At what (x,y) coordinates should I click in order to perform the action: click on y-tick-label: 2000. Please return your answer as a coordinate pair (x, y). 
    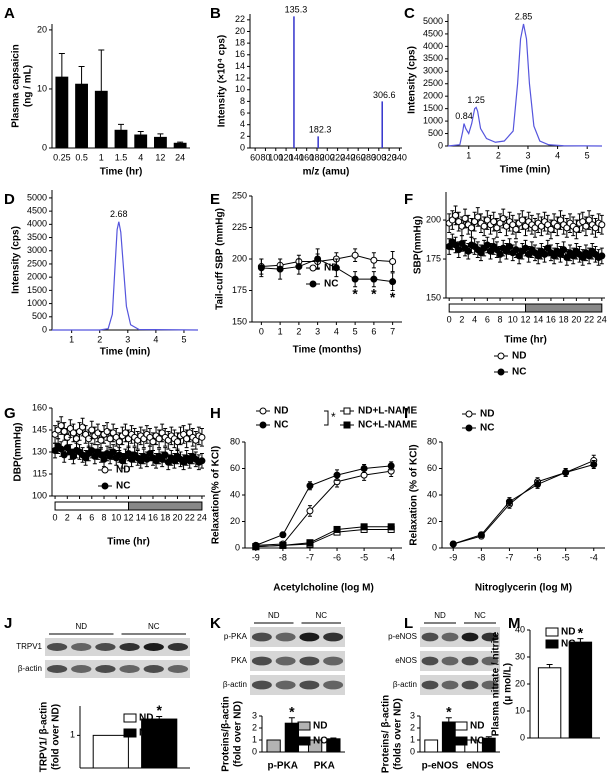
    Looking at the image, I should click on (37, 277).